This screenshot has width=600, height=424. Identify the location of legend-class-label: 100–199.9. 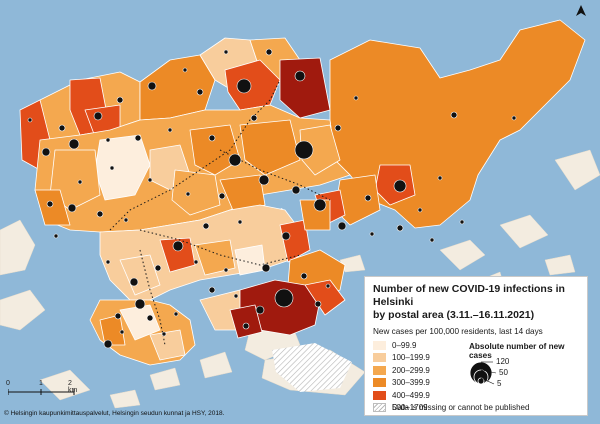
(411, 358).